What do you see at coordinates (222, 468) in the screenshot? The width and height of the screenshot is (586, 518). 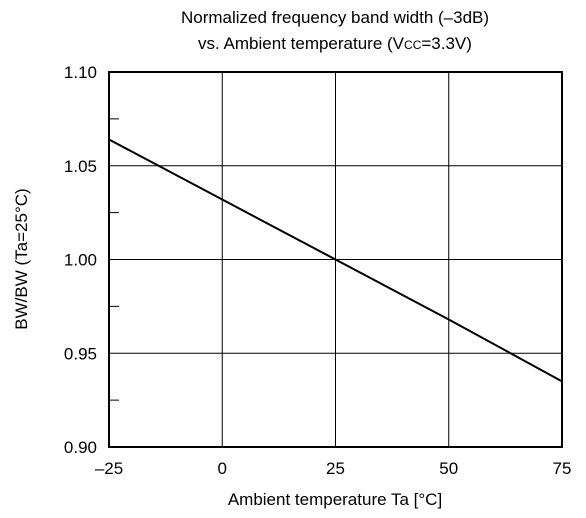 I see `x-tick-label: 0` at bounding box center [222, 468].